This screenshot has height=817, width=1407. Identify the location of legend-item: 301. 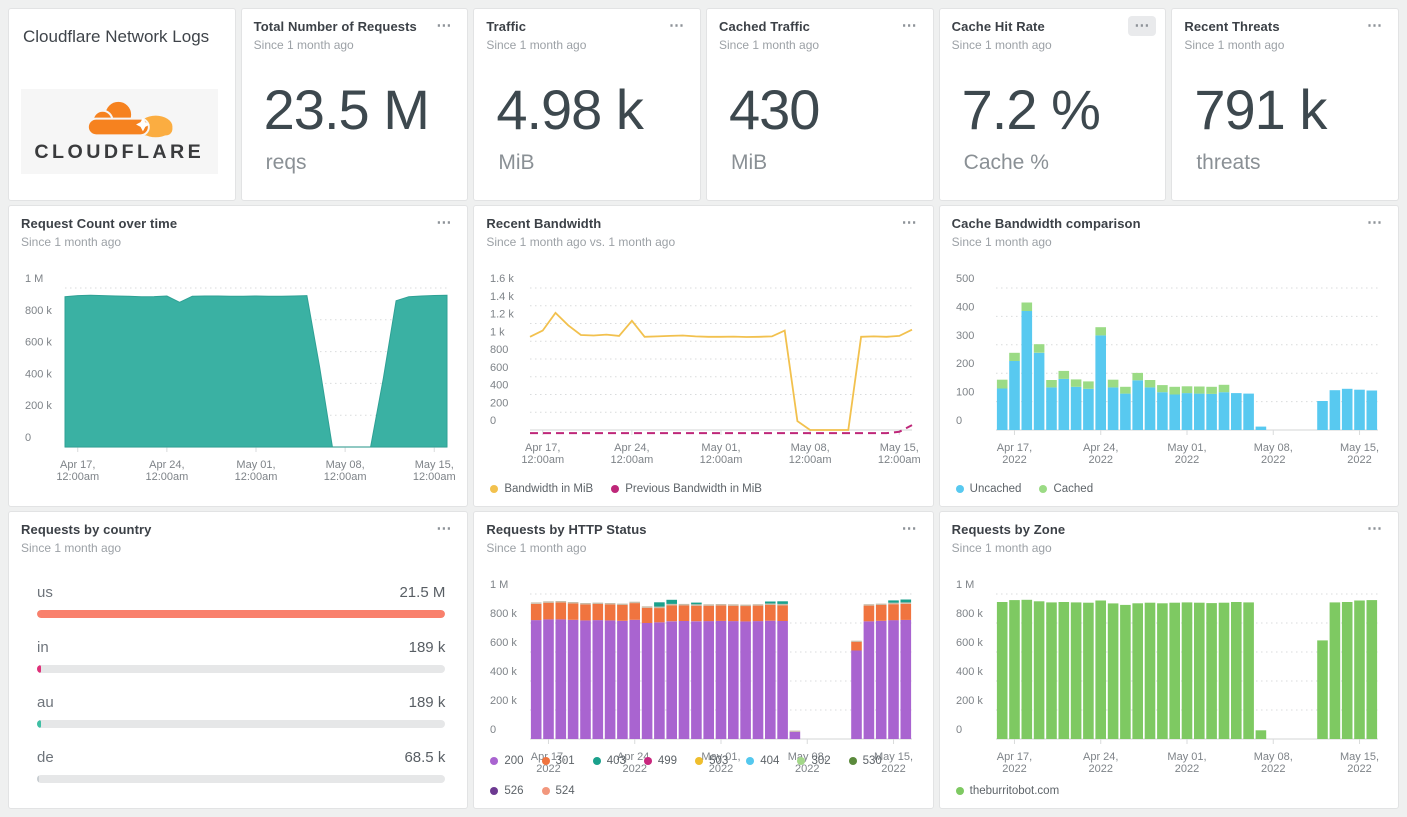
(558, 761).